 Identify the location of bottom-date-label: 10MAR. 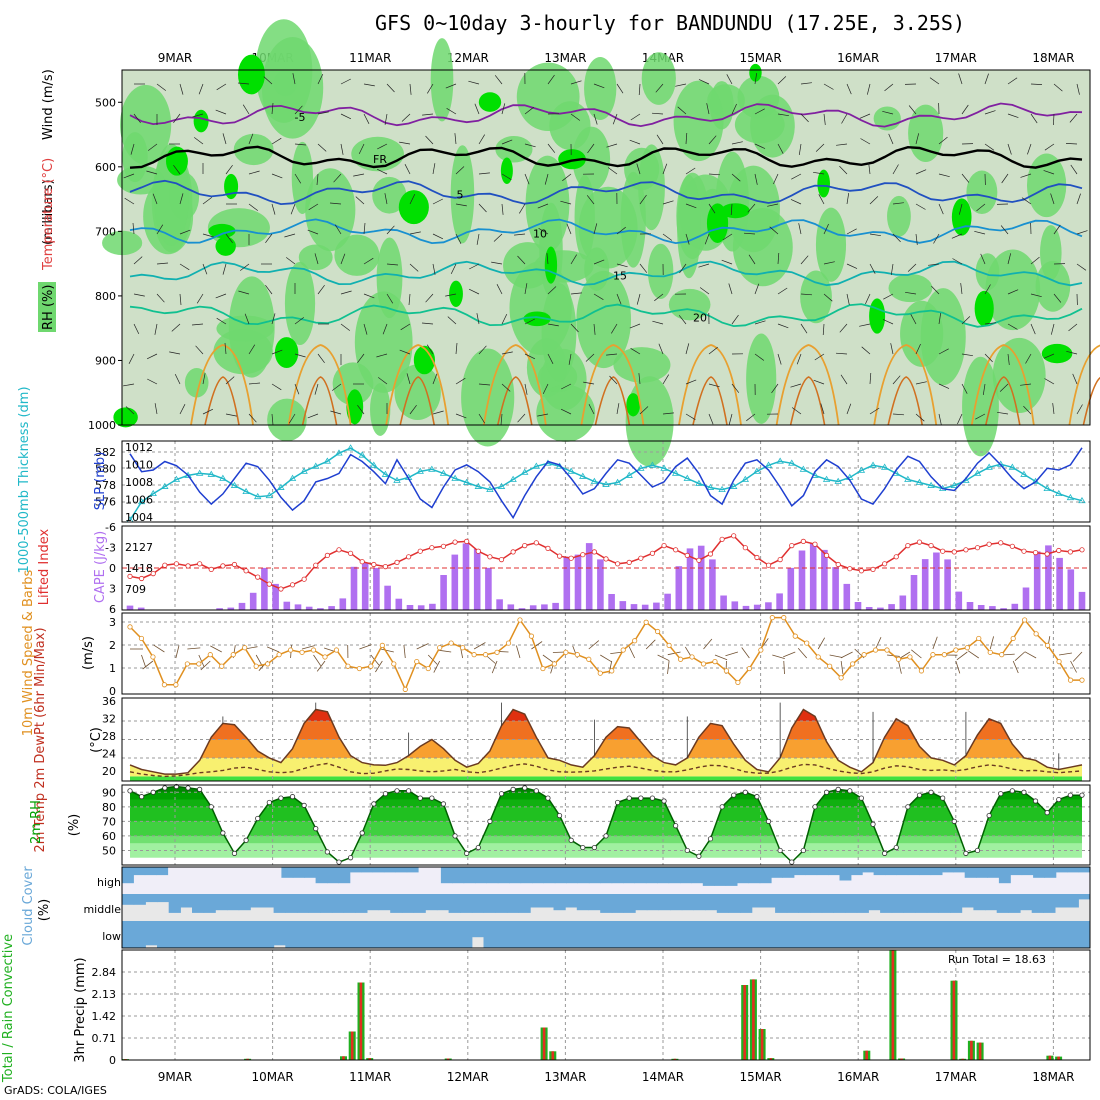
(273, 1077).